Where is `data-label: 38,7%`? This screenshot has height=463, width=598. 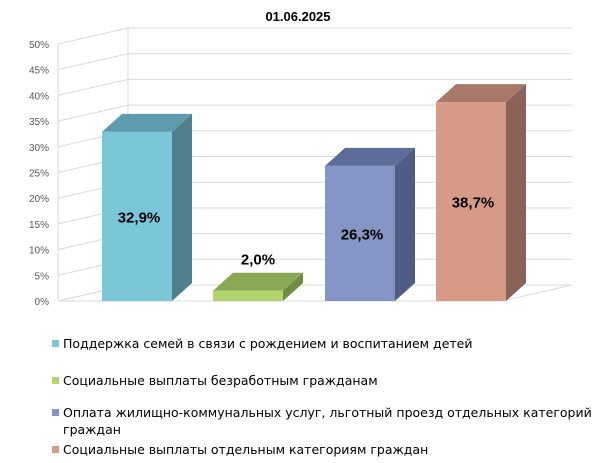
data-label: 38,7% is located at coordinates (473, 203).